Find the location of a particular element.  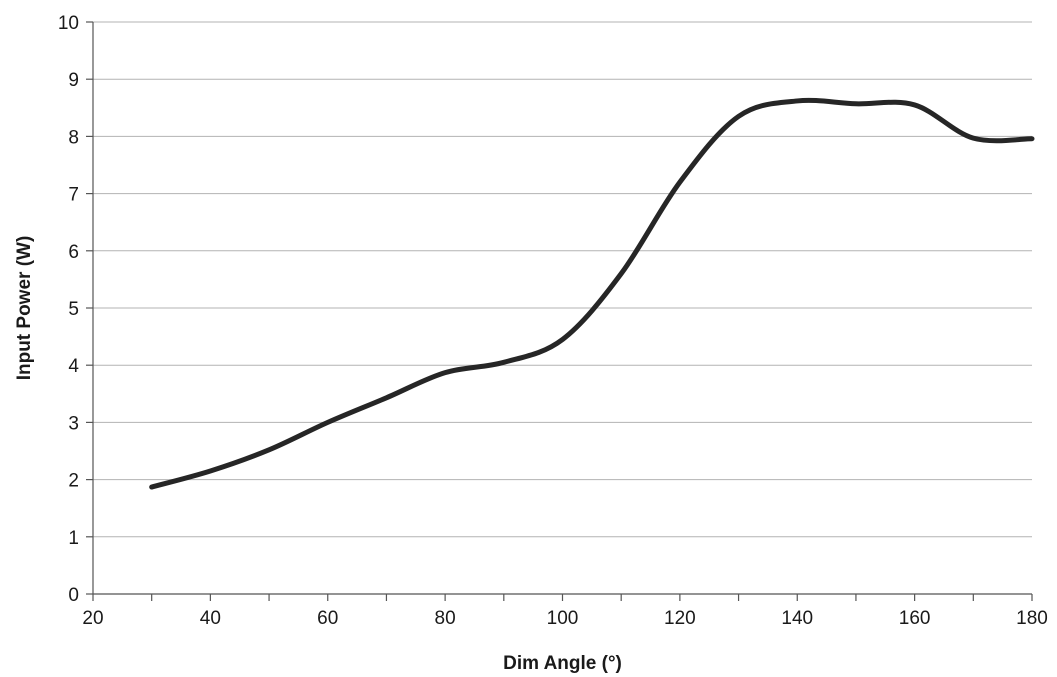

x-tick-label: 180 is located at coordinates (1032, 618).